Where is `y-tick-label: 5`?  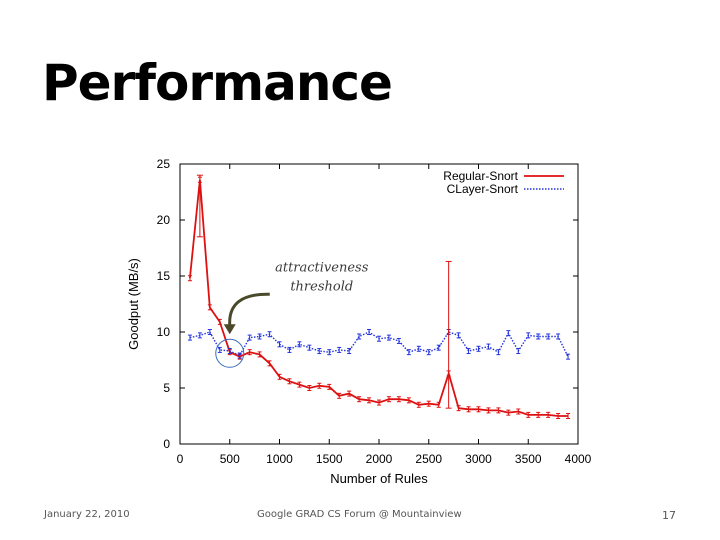
y-tick-label: 5 is located at coordinates (166, 388).